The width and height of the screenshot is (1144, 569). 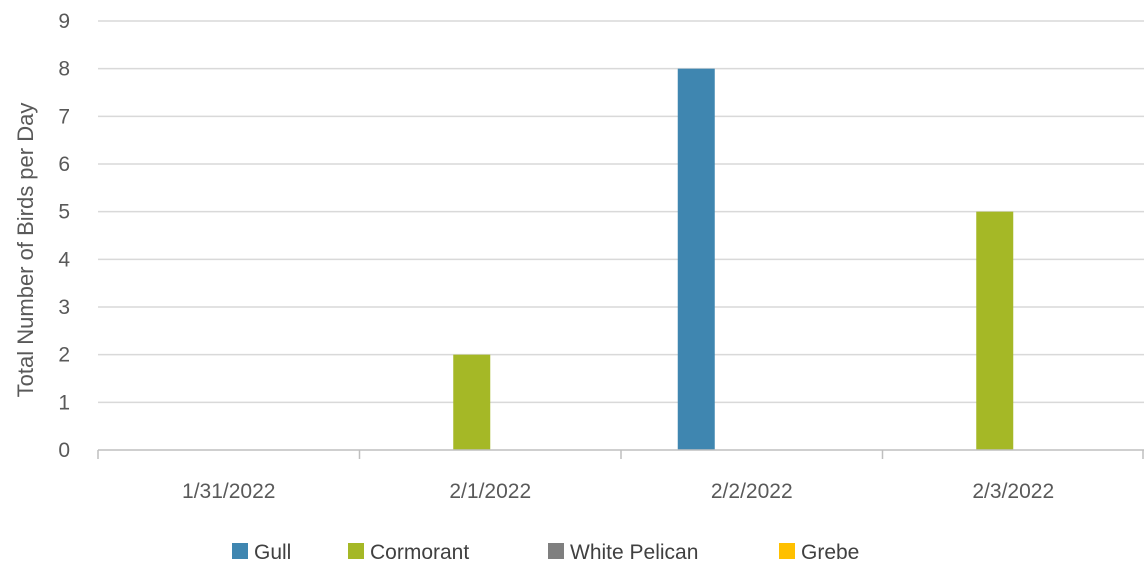 I want to click on y-tick-label: 9, so click(x=64, y=21).